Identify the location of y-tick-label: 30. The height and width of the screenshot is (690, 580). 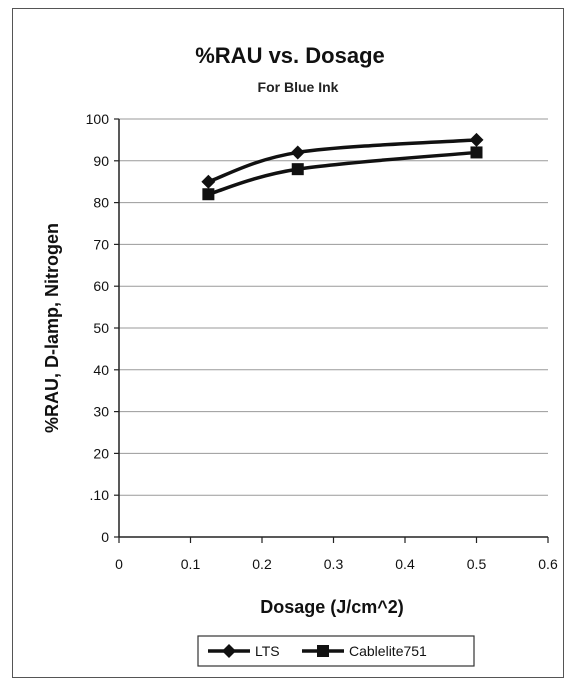
(101, 412).